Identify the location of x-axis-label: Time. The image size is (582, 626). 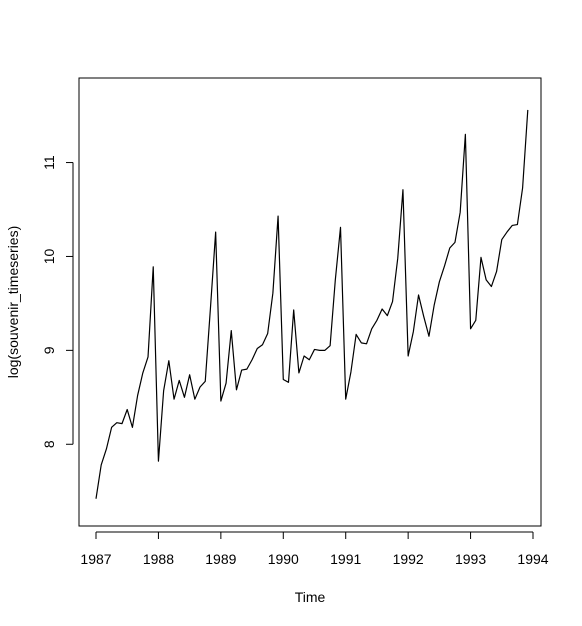
(310, 597).